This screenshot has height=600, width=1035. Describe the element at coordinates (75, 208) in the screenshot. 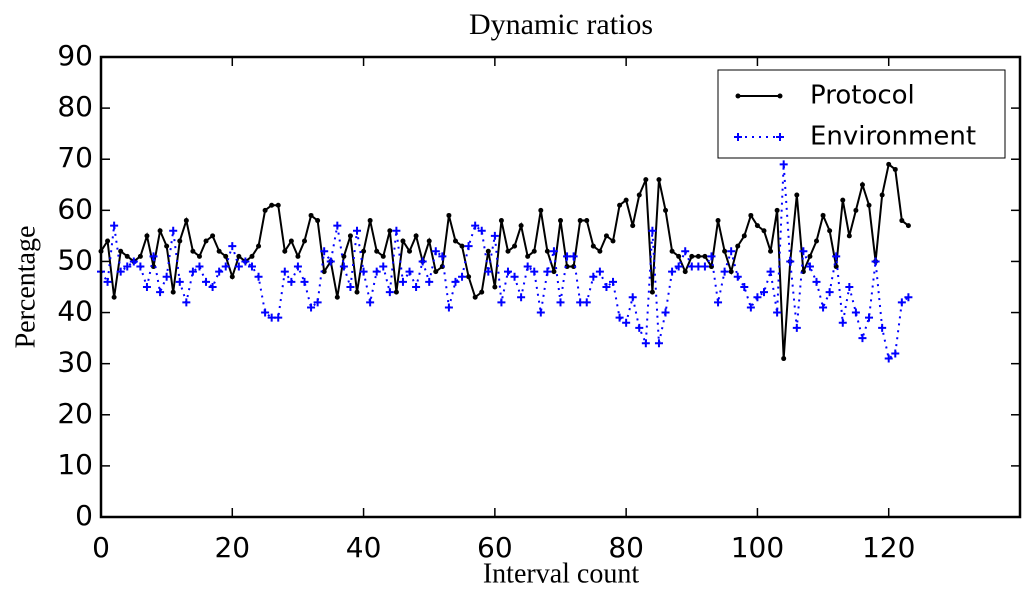

I see `y-tick-label: 60` at that location.